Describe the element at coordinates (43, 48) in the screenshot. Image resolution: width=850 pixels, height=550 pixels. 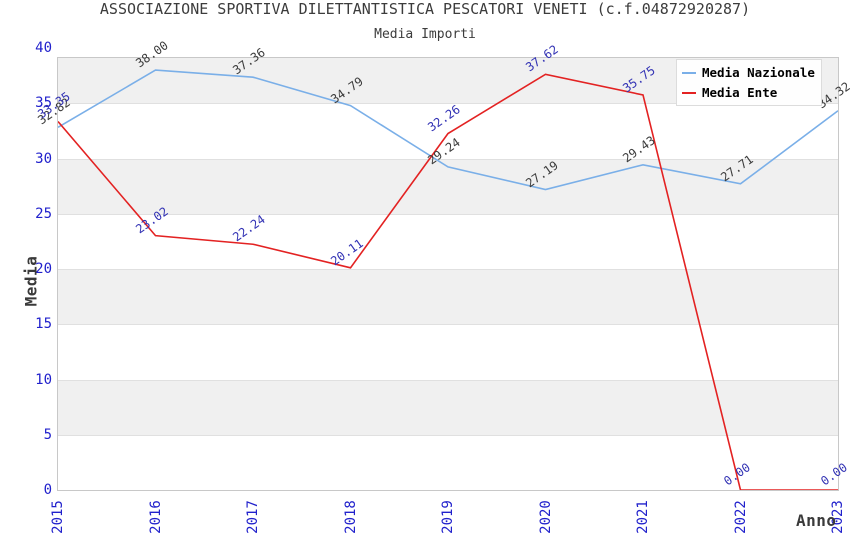
I see `y-tick-label: 40` at that location.